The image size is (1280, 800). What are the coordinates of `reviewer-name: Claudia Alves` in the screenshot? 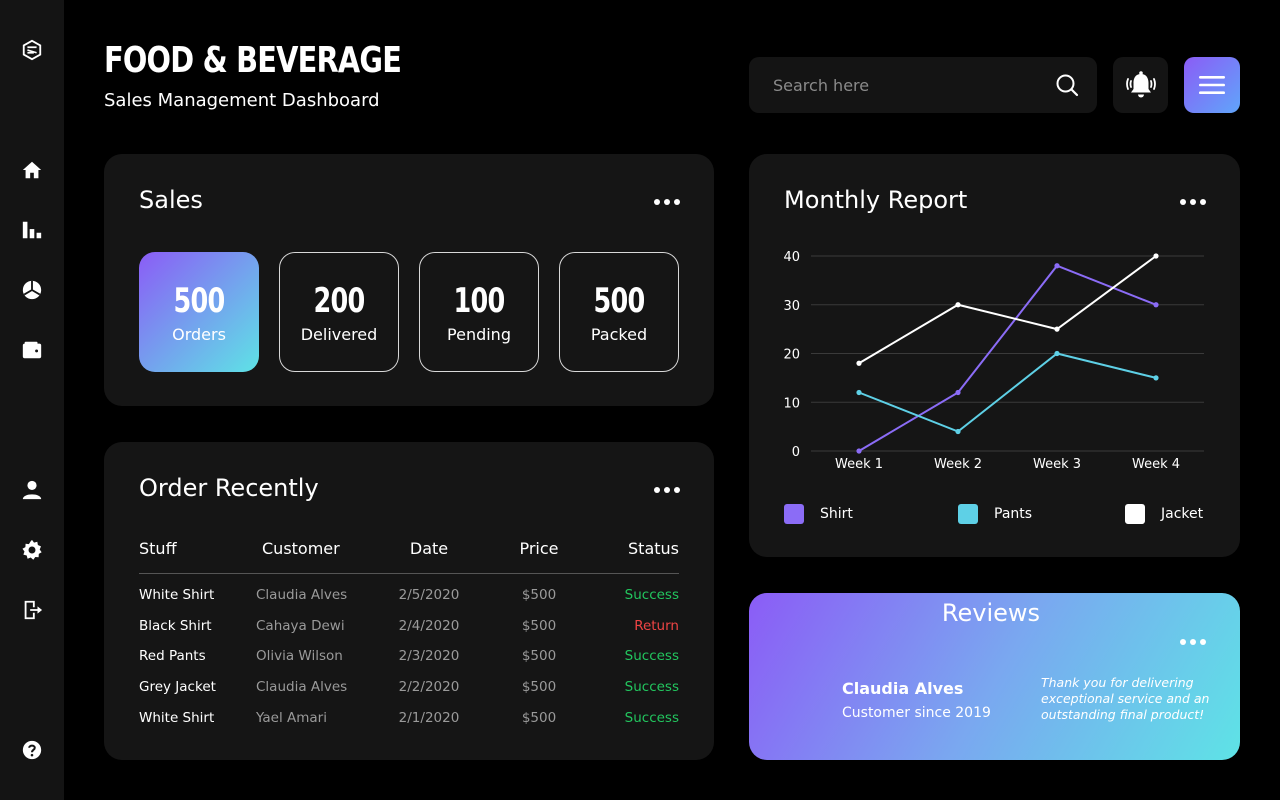 It's located at (903, 688).